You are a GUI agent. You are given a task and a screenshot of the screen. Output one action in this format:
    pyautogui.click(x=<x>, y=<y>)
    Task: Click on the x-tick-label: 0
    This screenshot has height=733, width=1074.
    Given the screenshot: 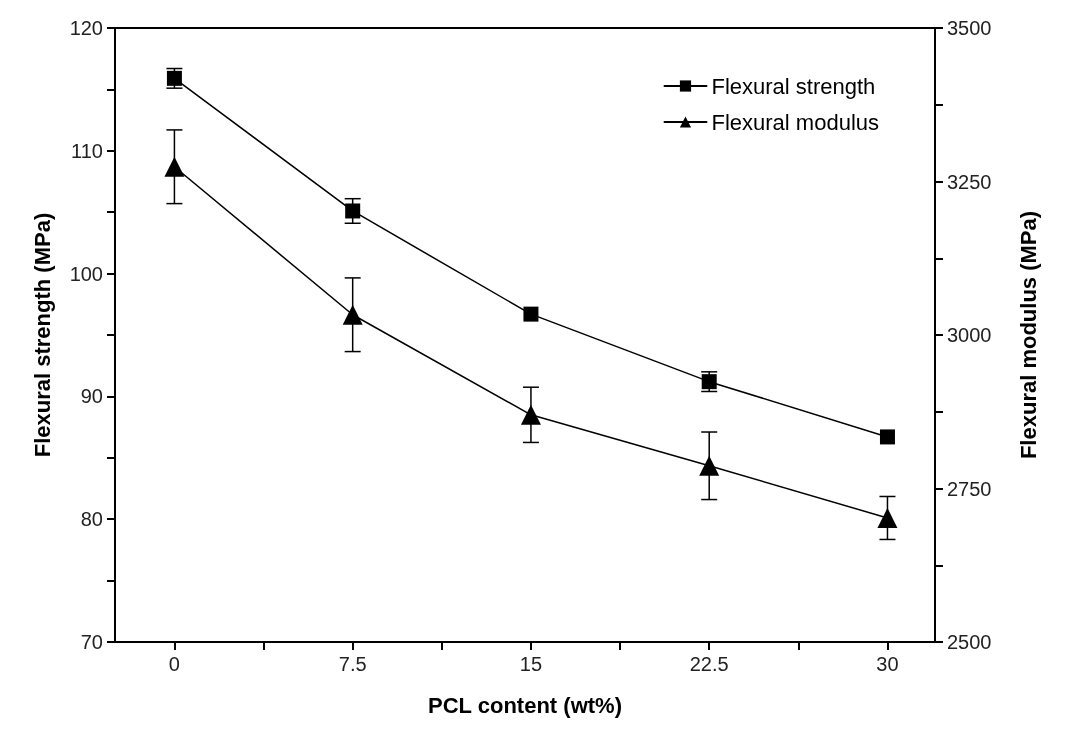 What is the action you would take?
    pyautogui.click(x=174, y=664)
    